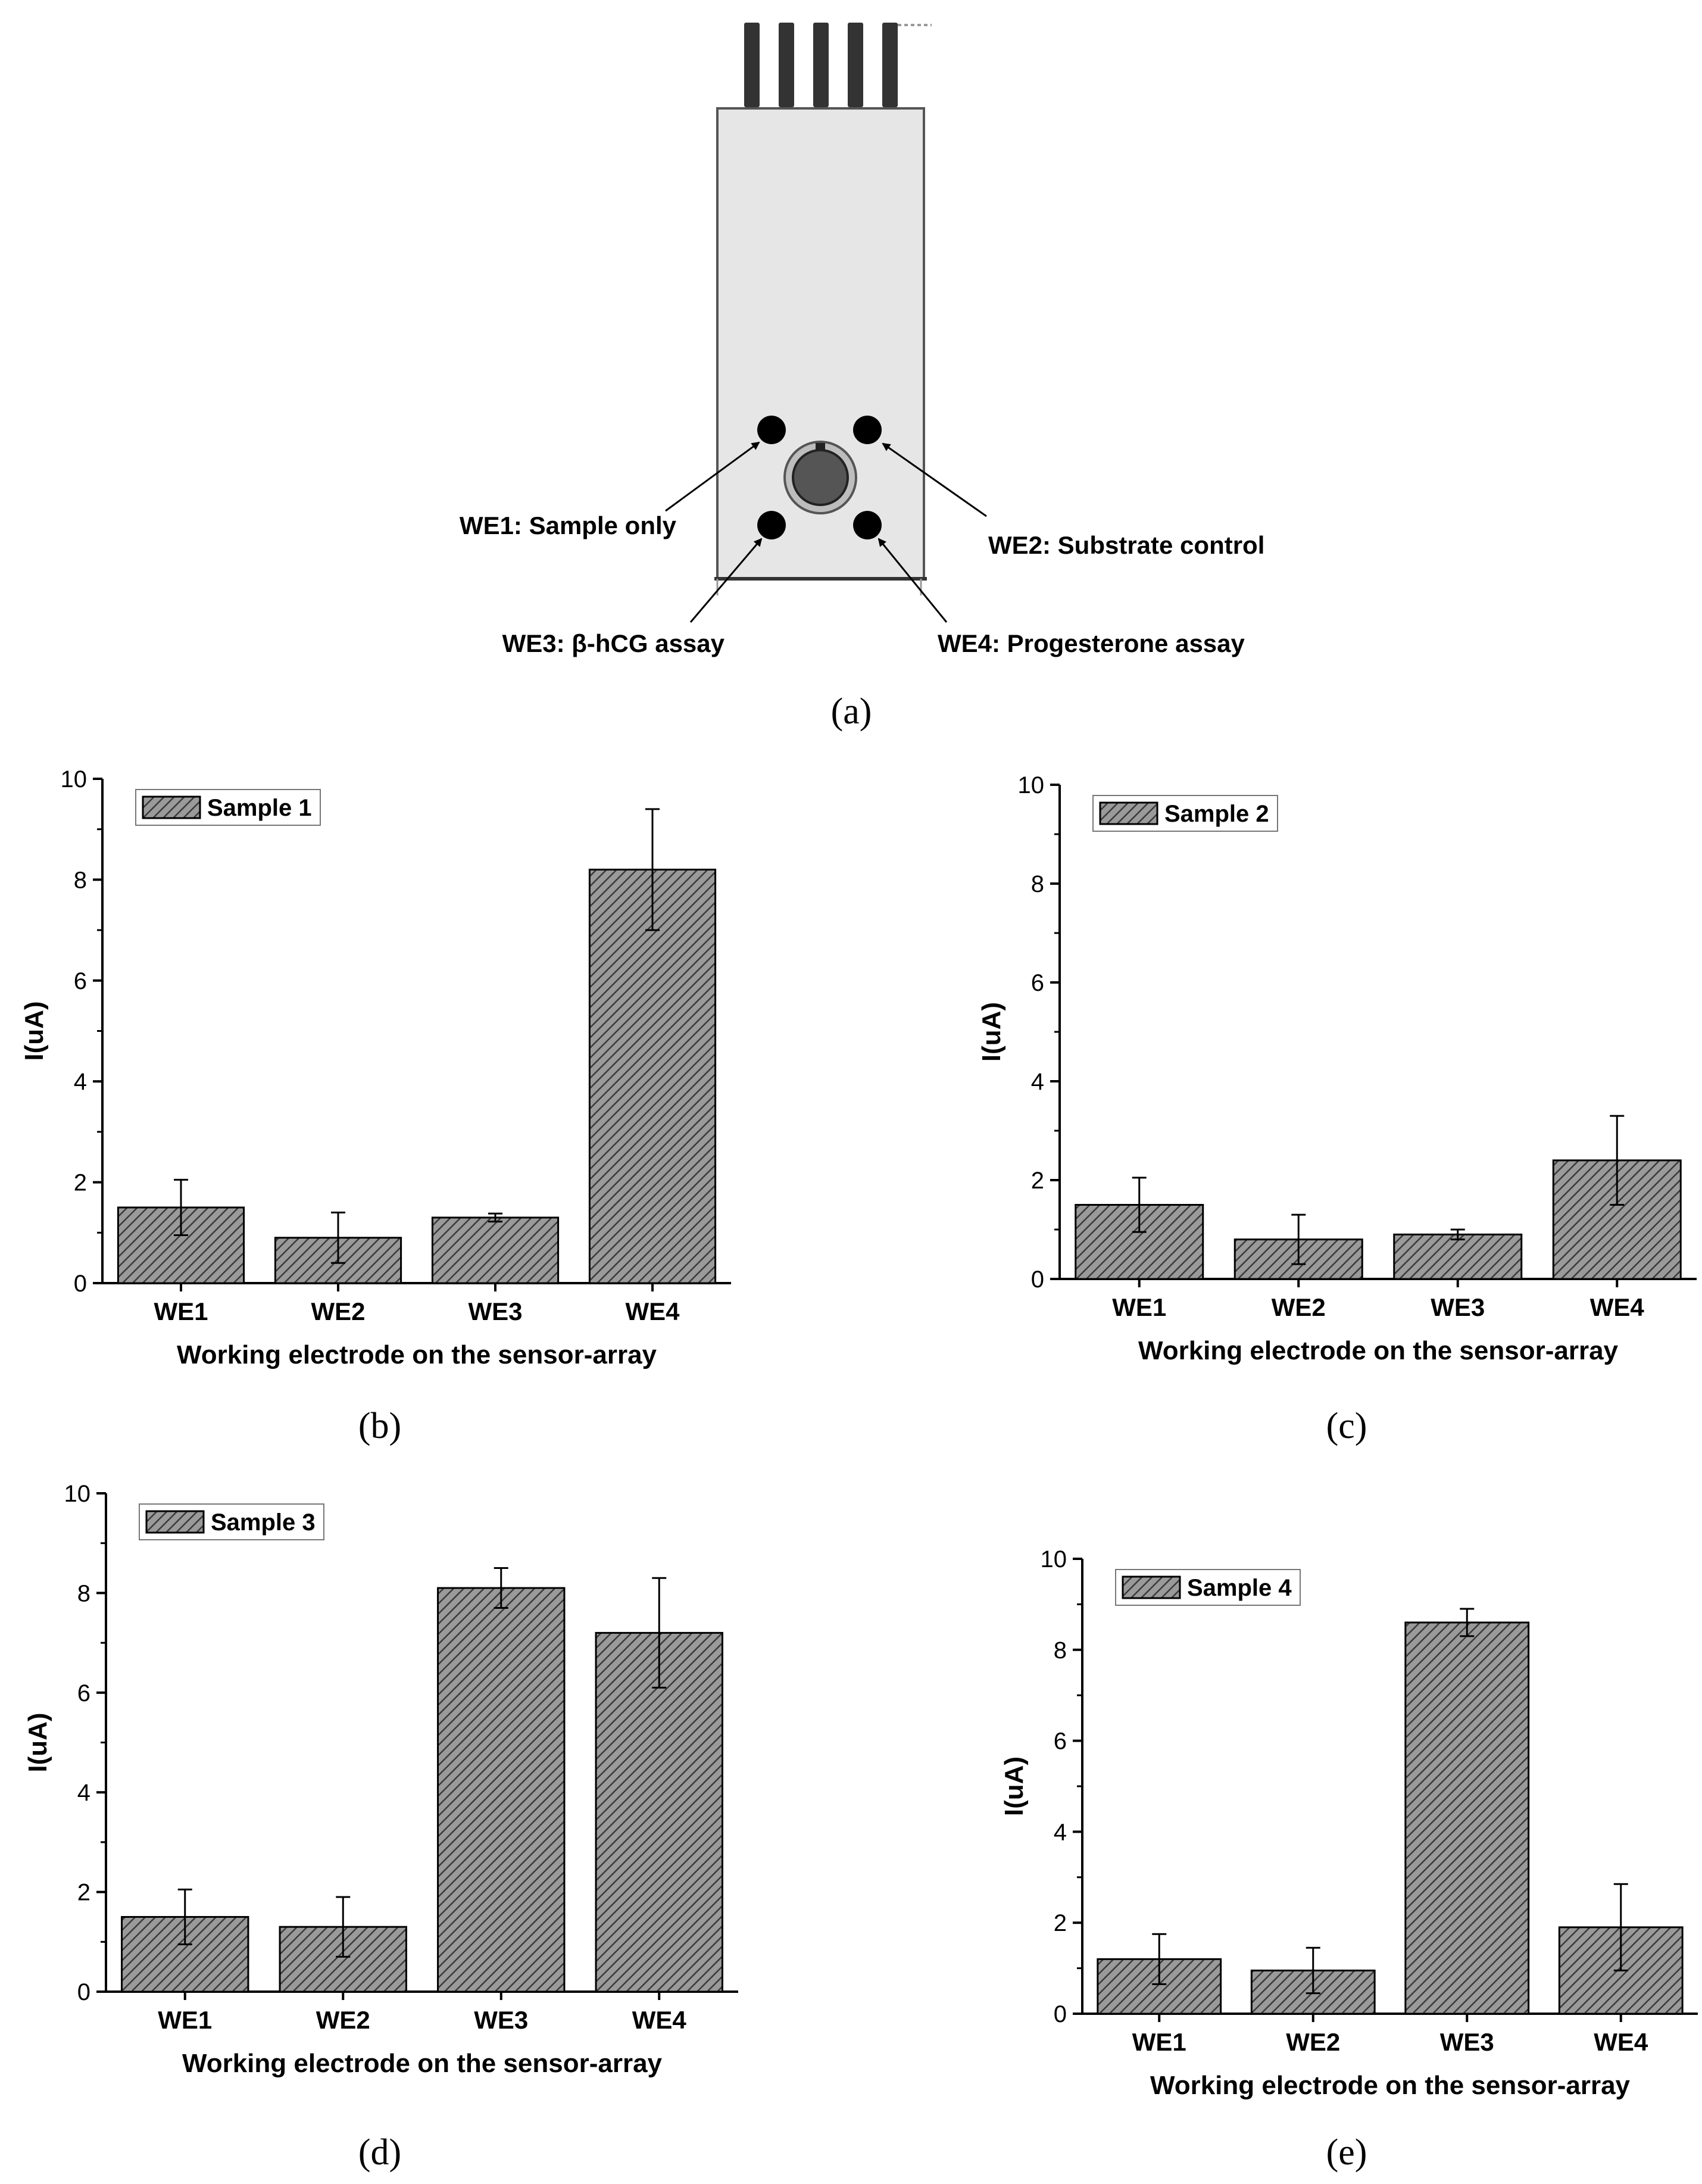 This screenshot has height=2184, width=1702. Describe the element at coordinates (912, 580) in the screenshot. I see `arrow-we4` at that location.